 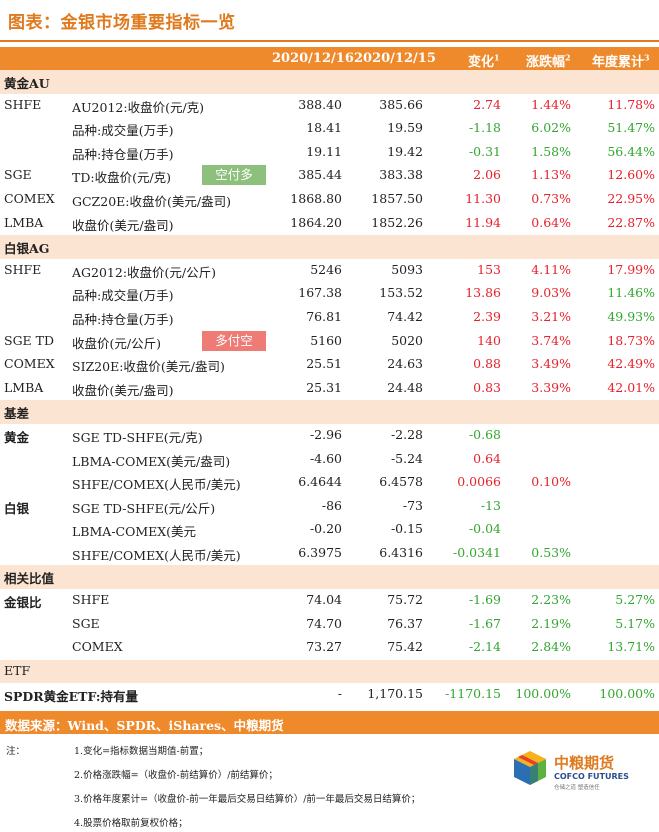 What do you see at coordinates (324, 623) in the screenshot?
I see `value-date1: 74.70` at bounding box center [324, 623].